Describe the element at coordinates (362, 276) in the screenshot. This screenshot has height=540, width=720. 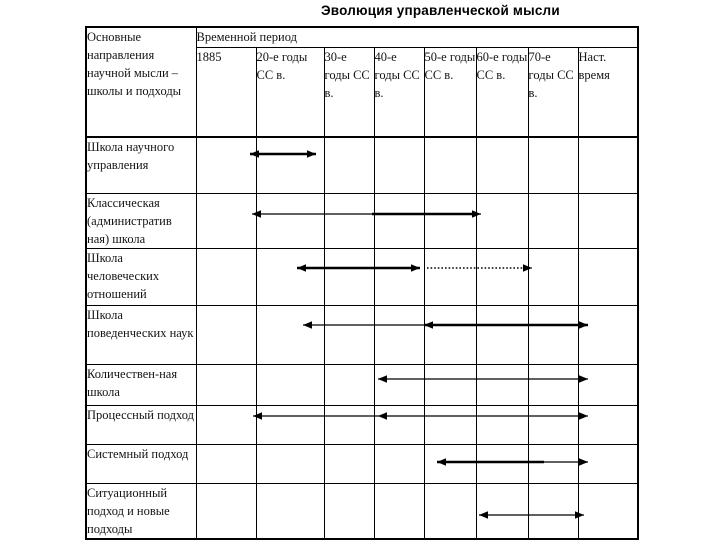
I see `table-row: Школа человеческих отношений` at that location.